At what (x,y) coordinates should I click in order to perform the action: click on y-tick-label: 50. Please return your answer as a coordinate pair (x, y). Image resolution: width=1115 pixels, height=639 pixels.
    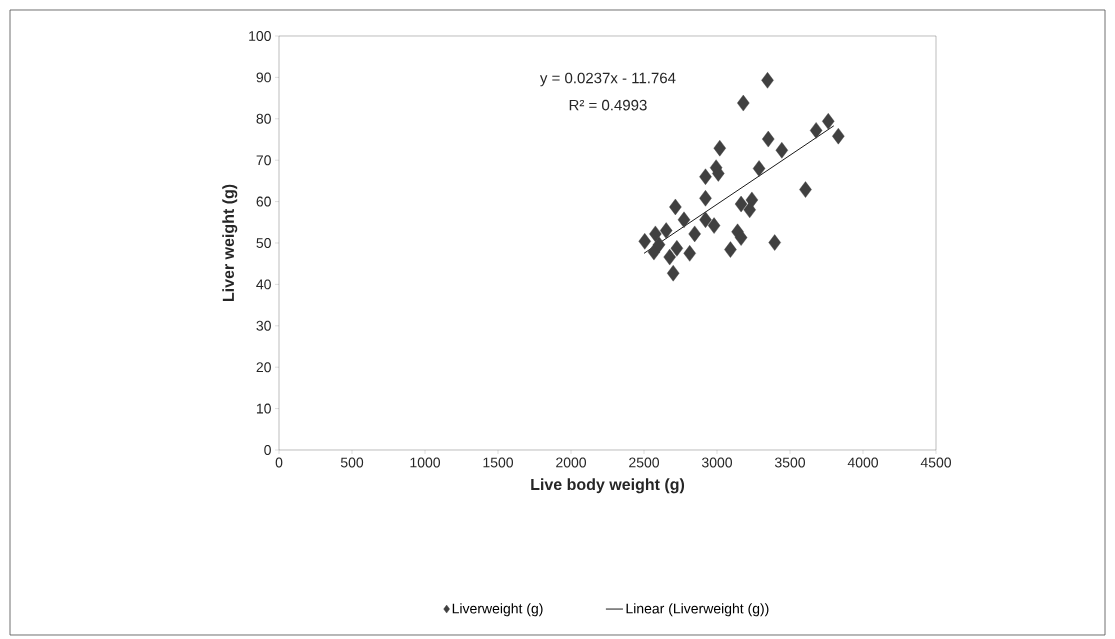
    Looking at the image, I should click on (263, 243).